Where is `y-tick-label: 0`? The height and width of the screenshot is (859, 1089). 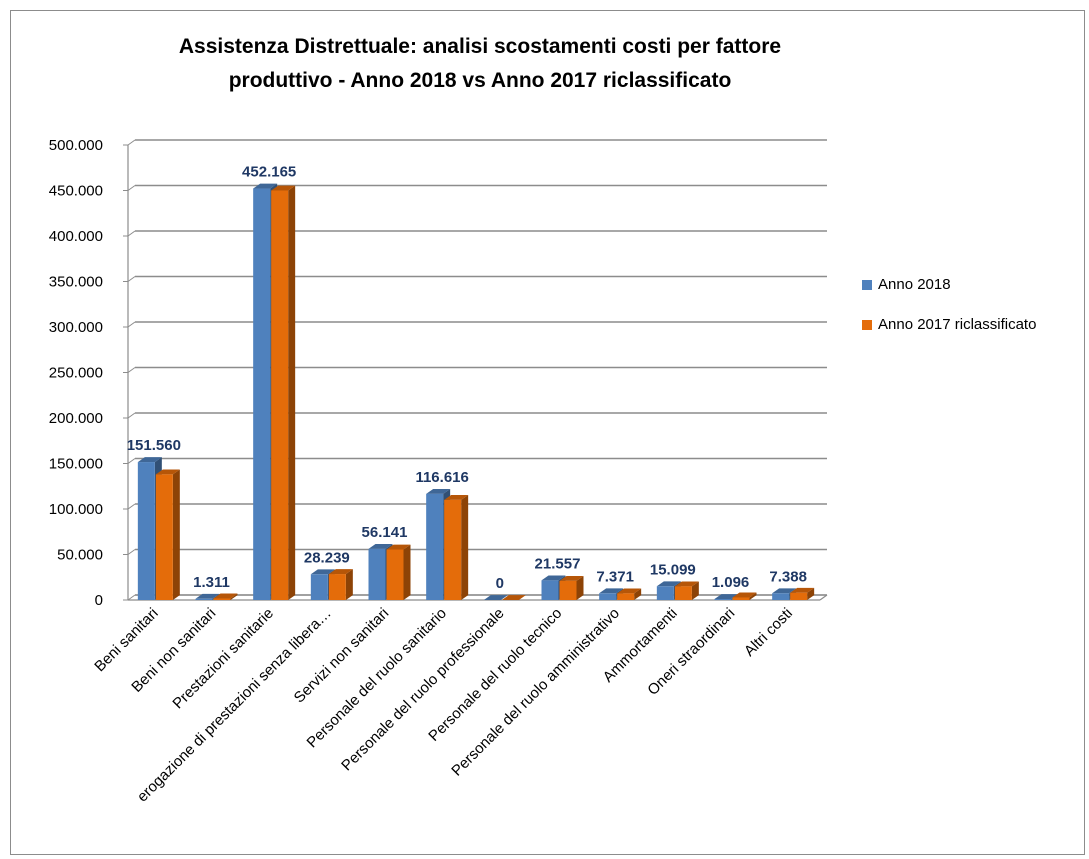 y-tick-label: 0 is located at coordinates (99, 600).